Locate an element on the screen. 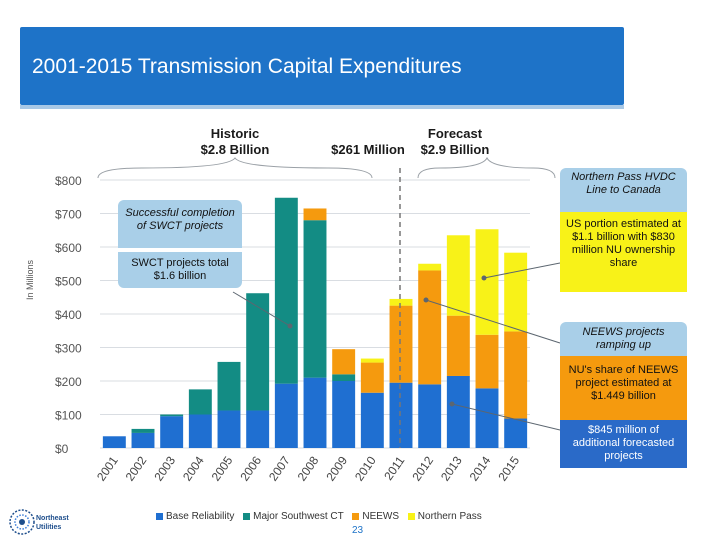 The image size is (720, 540). legend-swatch-major-swct is located at coordinates (247, 516).